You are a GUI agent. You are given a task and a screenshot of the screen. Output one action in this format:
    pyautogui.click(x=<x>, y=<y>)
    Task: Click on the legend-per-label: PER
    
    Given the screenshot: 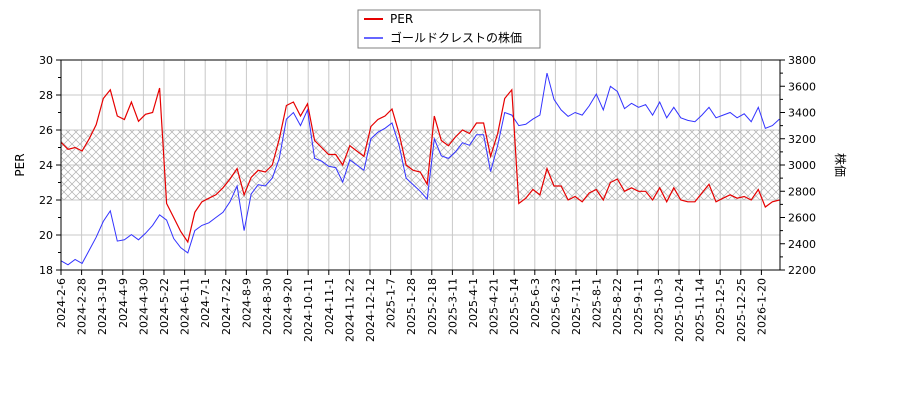 What is the action you would take?
    pyautogui.click(x=401, y=19)
    